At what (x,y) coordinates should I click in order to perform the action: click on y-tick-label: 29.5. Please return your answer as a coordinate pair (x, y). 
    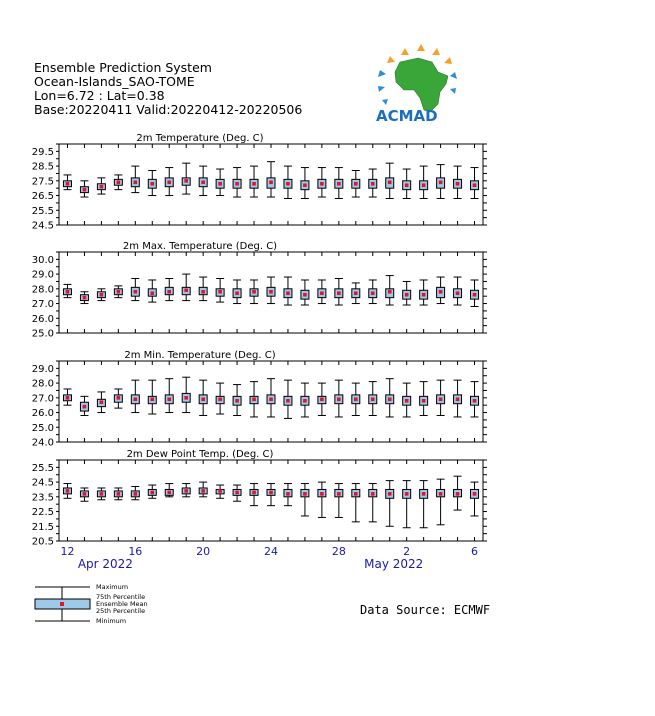
    Looking at the image, I should click on (43, 152).